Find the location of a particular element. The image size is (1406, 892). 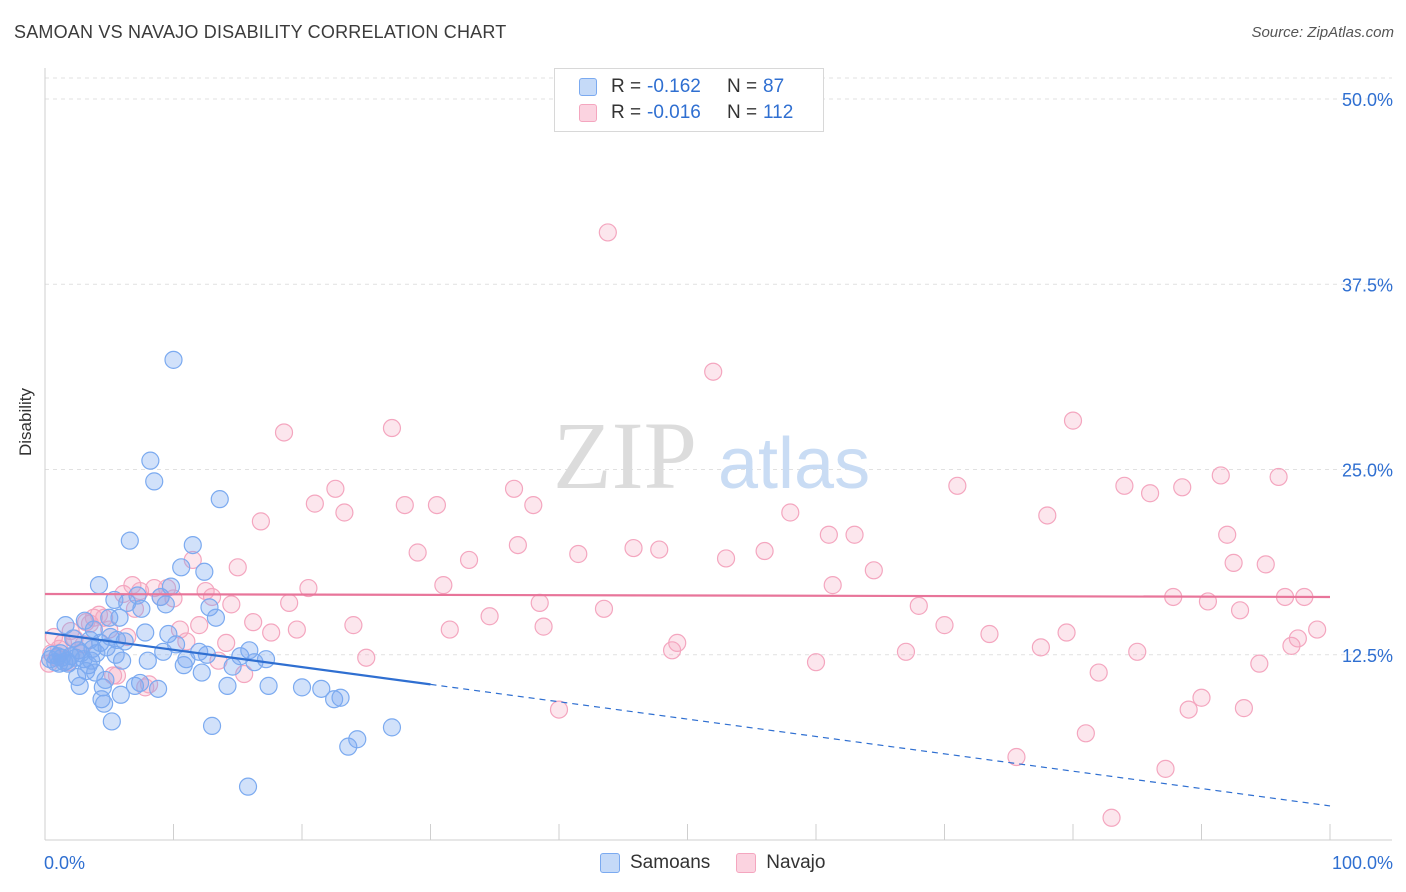

series-legend: Samoans Navajo is located at coordinates (725, 863).